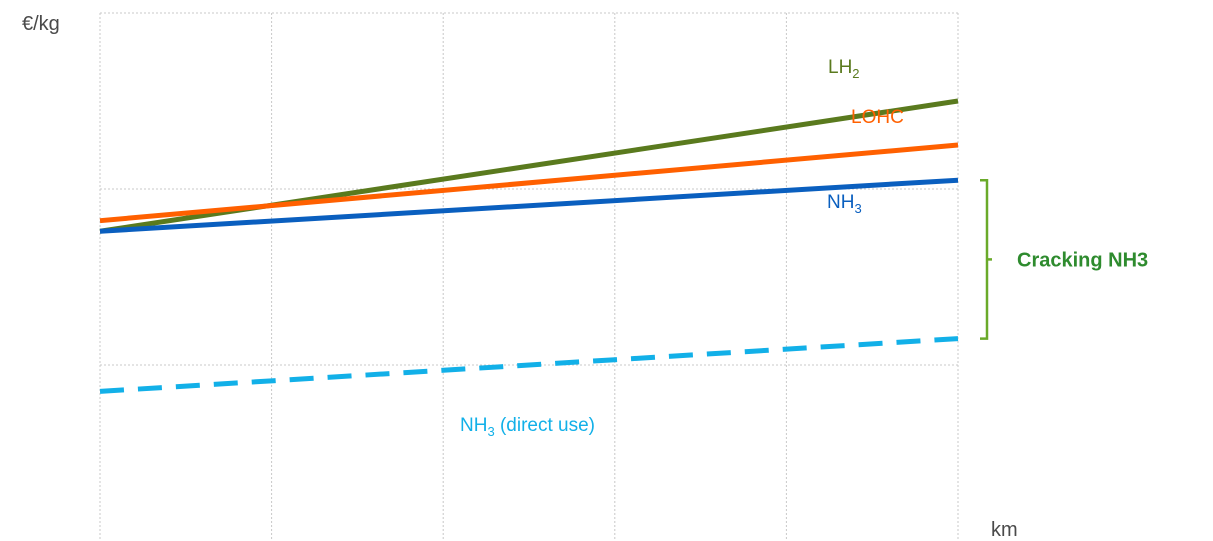 Image resolution: width=1213 pixels, height=541 pixels. Describe the element at coordinates (529, 365) in the screenshot. I see `series-line-nh3-direct-use` at that location.